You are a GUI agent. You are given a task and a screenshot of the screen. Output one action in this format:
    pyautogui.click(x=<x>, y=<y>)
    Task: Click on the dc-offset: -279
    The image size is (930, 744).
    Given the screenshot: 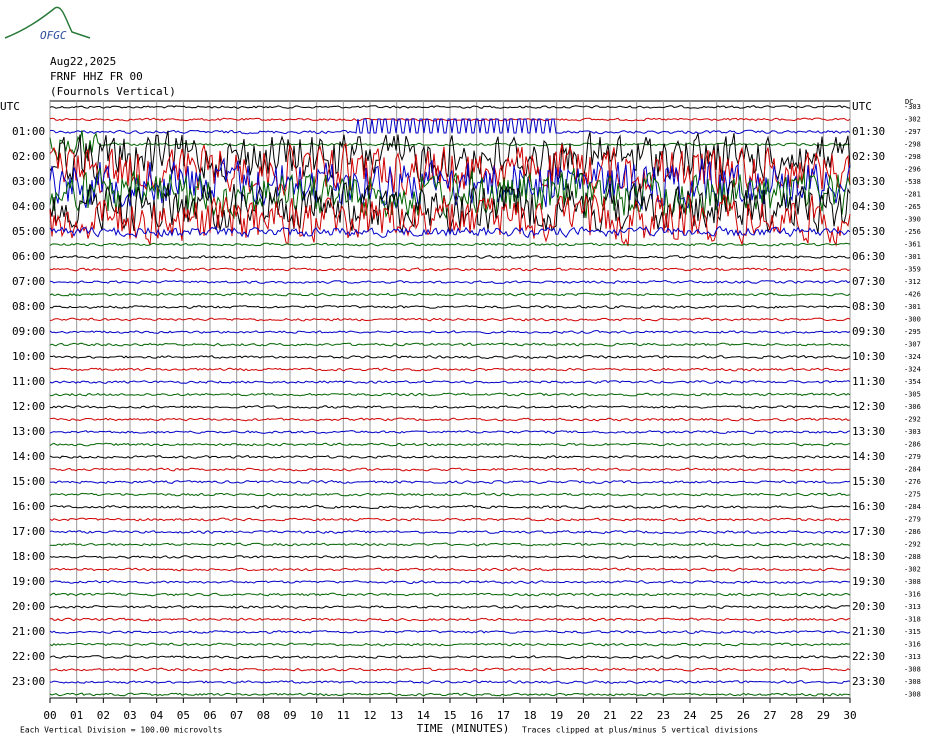 What is the action you would take?
    pyautogui.click(x=912, y=520)
    